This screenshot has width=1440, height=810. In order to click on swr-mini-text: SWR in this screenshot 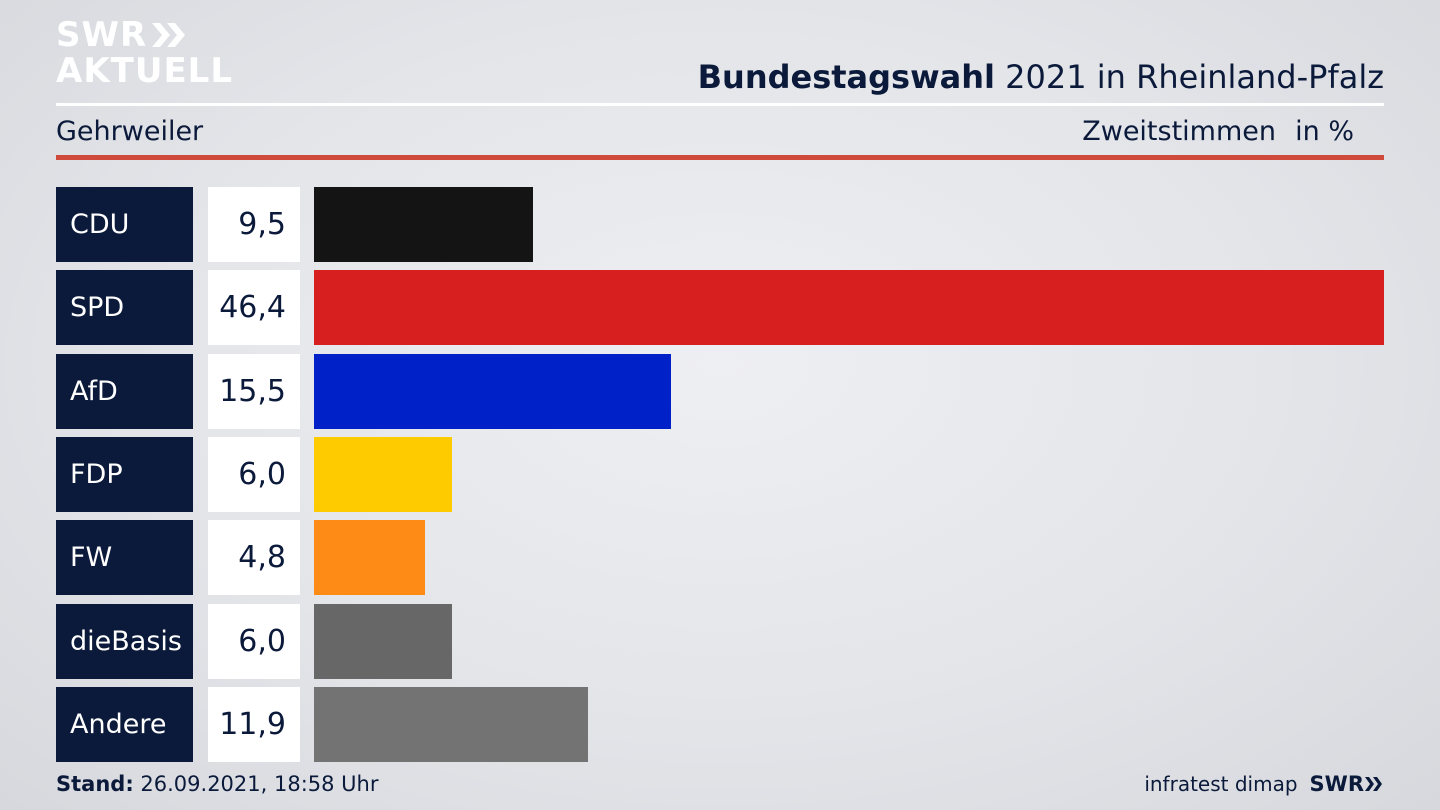, I will do `click(1336, 784)`.